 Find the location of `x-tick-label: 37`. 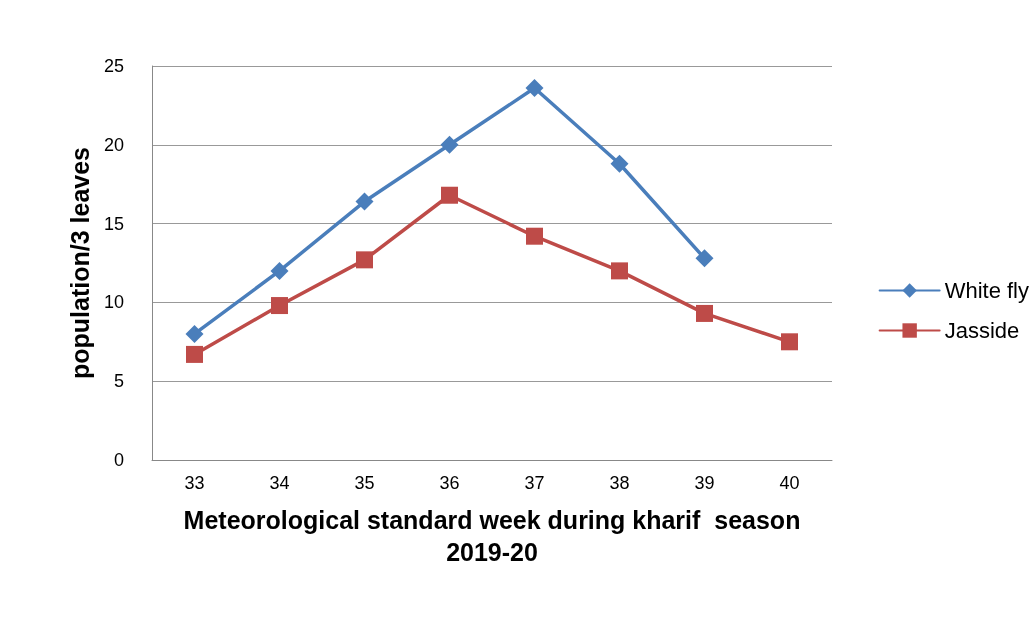

x-tick-label: 37 is located at coordinates (534, 483).